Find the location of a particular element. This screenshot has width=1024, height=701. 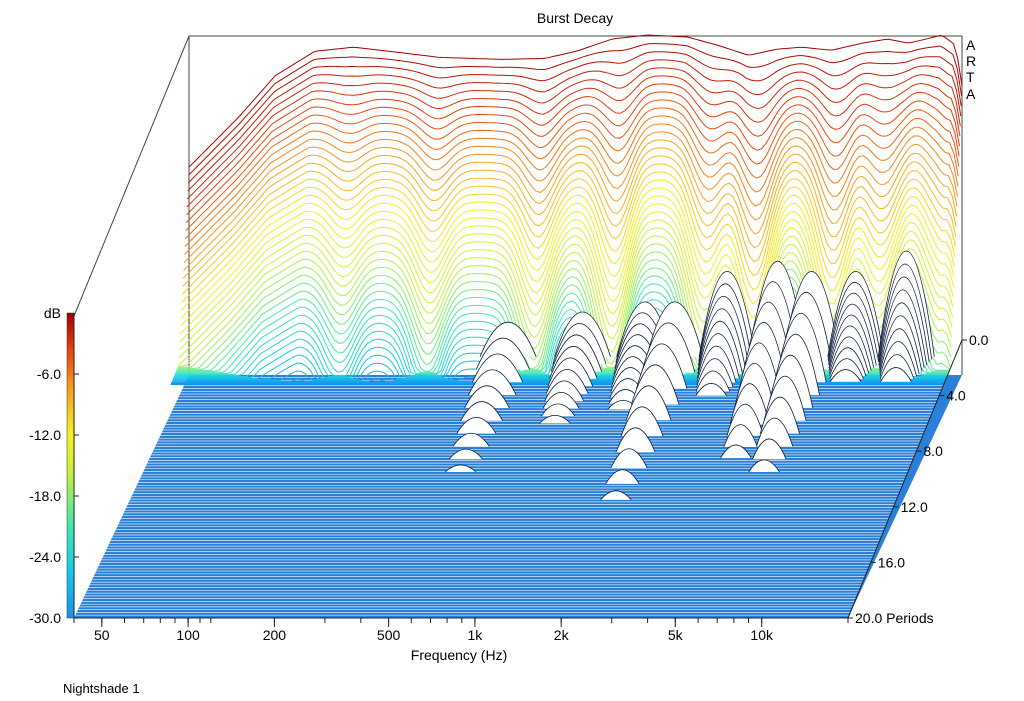

period-axis: 0.0 4.0 8.0 12.0 16.0 20.0 Periods is located at coordinates (918, 479).